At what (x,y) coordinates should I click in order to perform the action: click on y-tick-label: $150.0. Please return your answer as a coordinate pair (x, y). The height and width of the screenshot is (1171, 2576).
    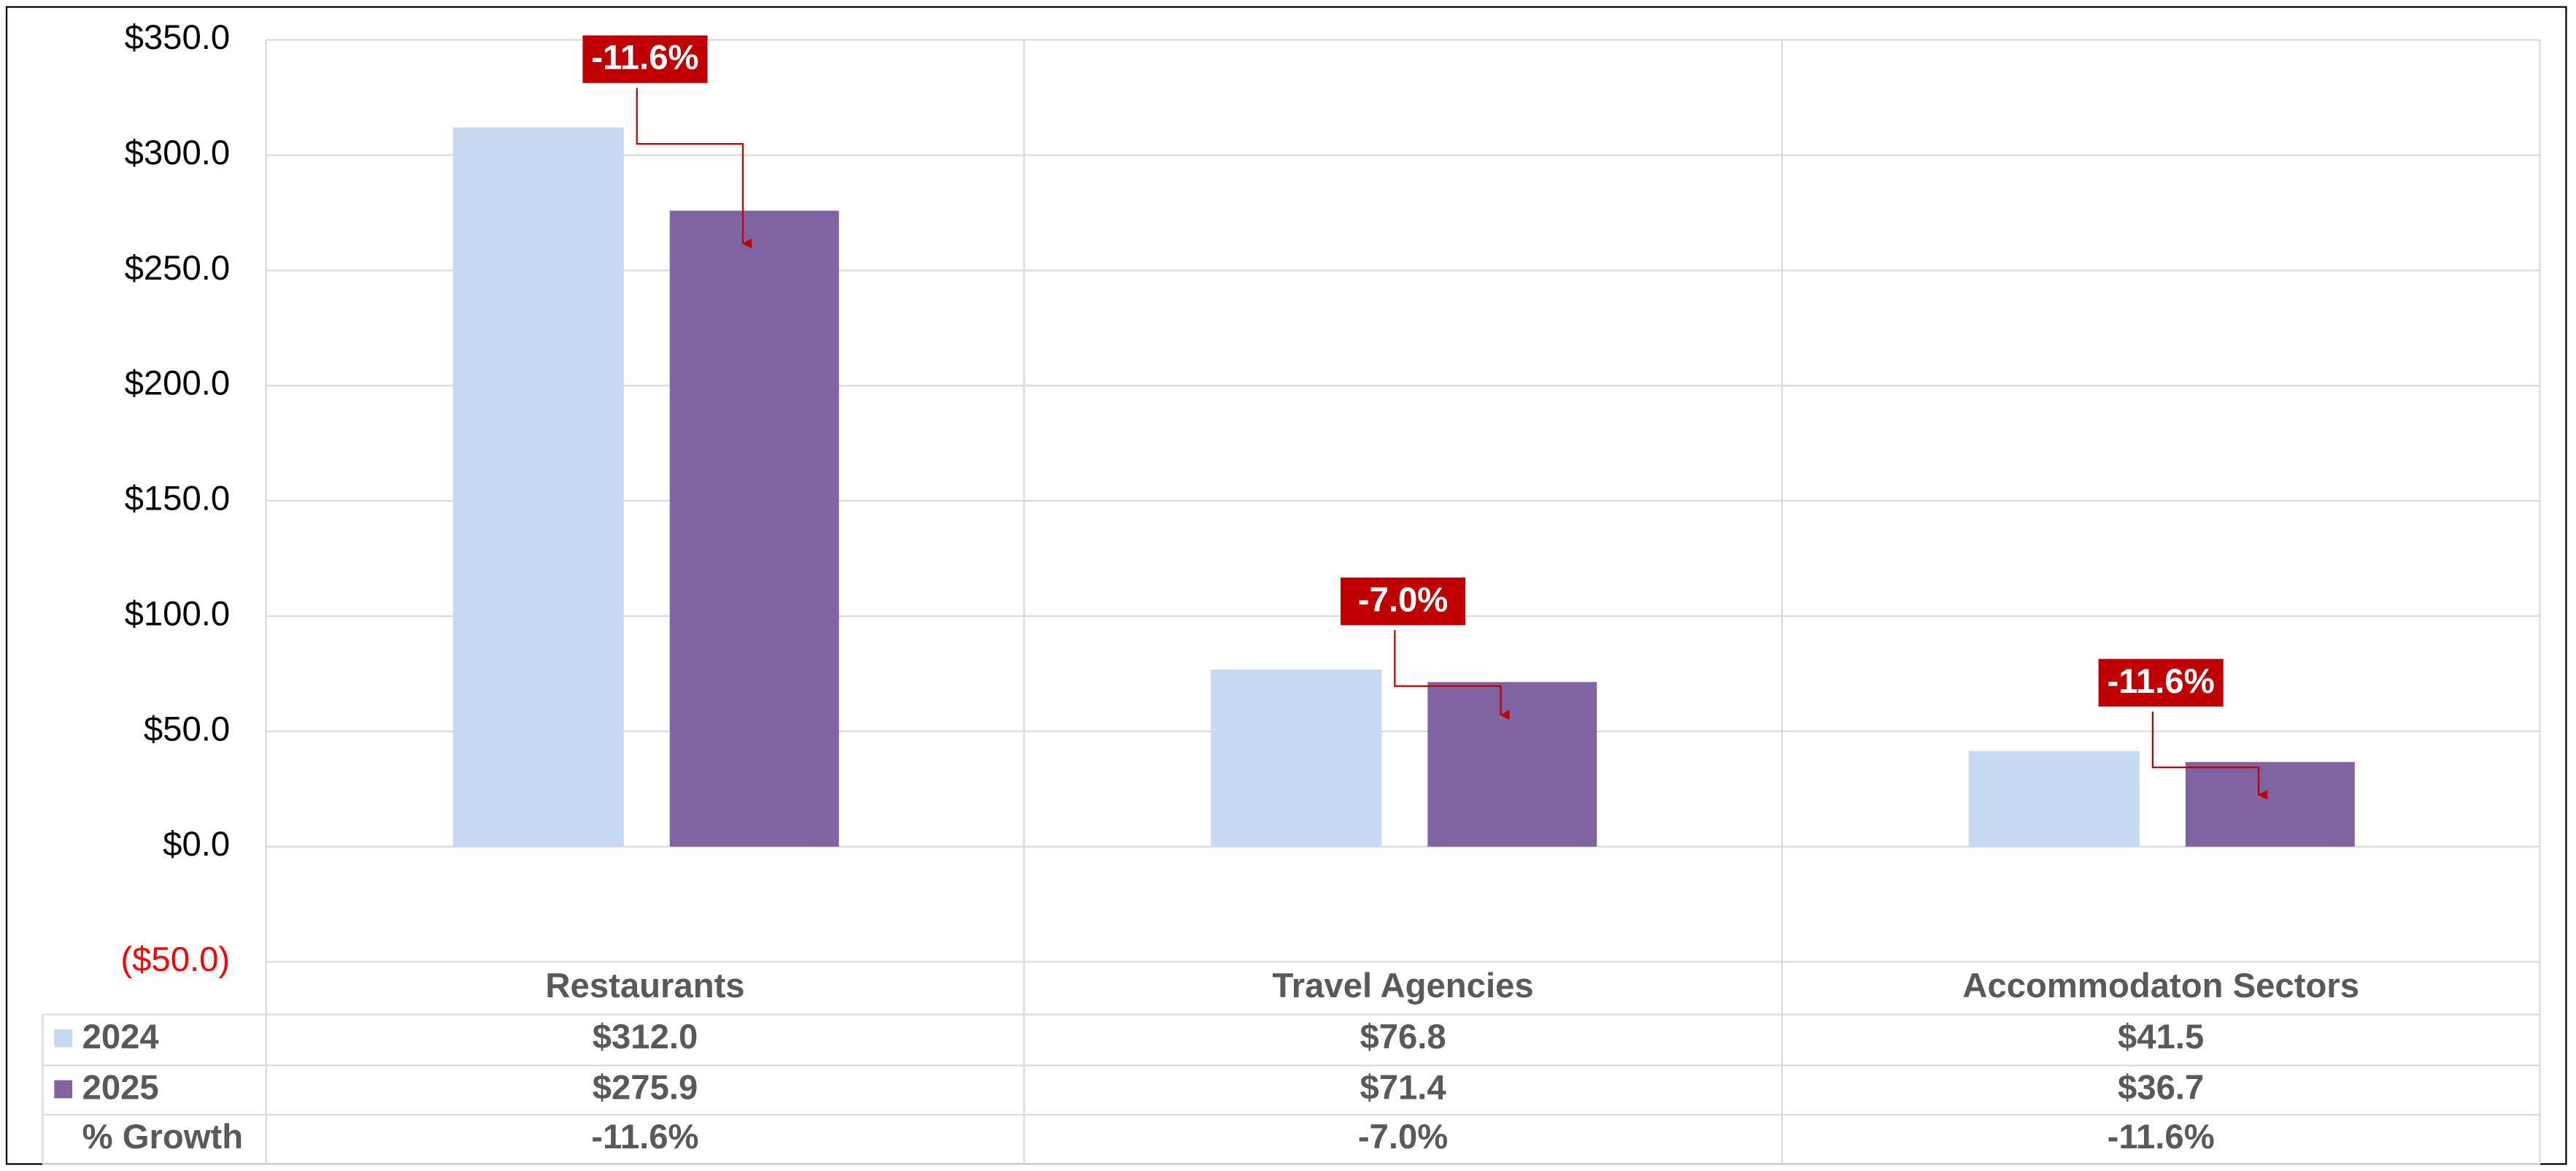
    Looking at the image, I should click on (178, 499).